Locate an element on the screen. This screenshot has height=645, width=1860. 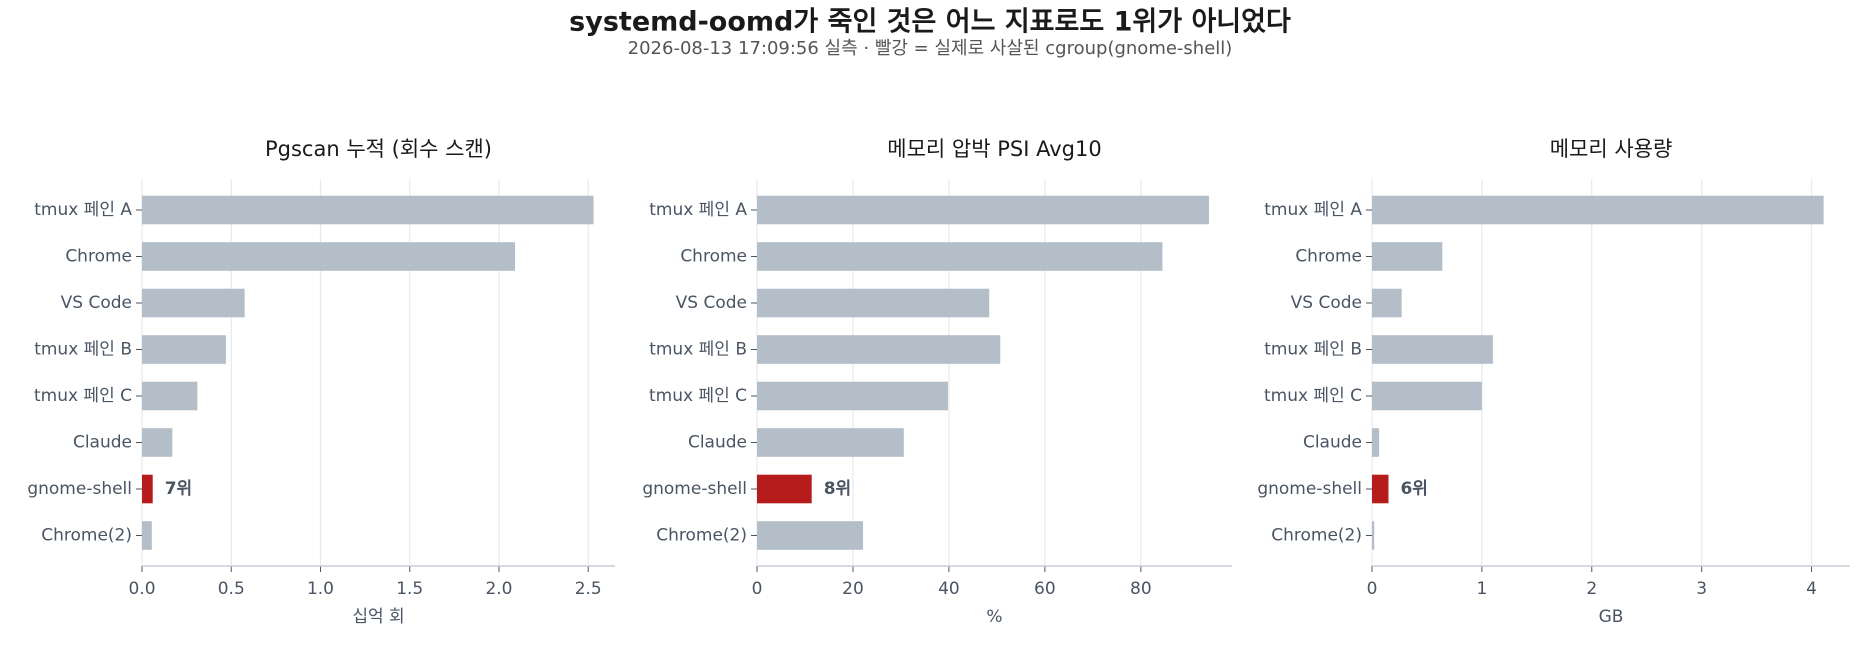
x-tick-label: 2.5 is located at coordinates (588, 589).